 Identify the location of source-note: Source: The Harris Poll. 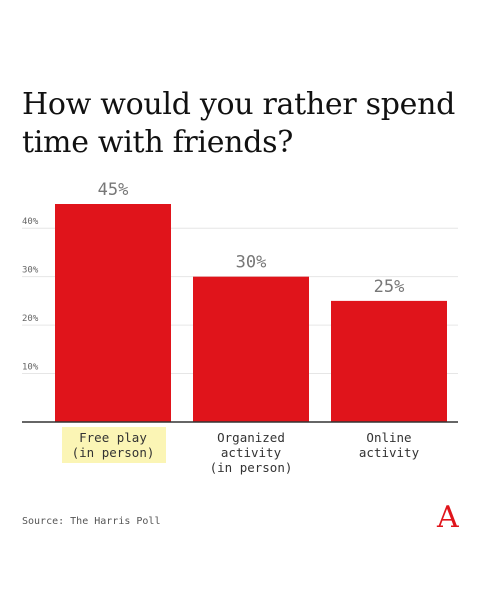
(91, 521).